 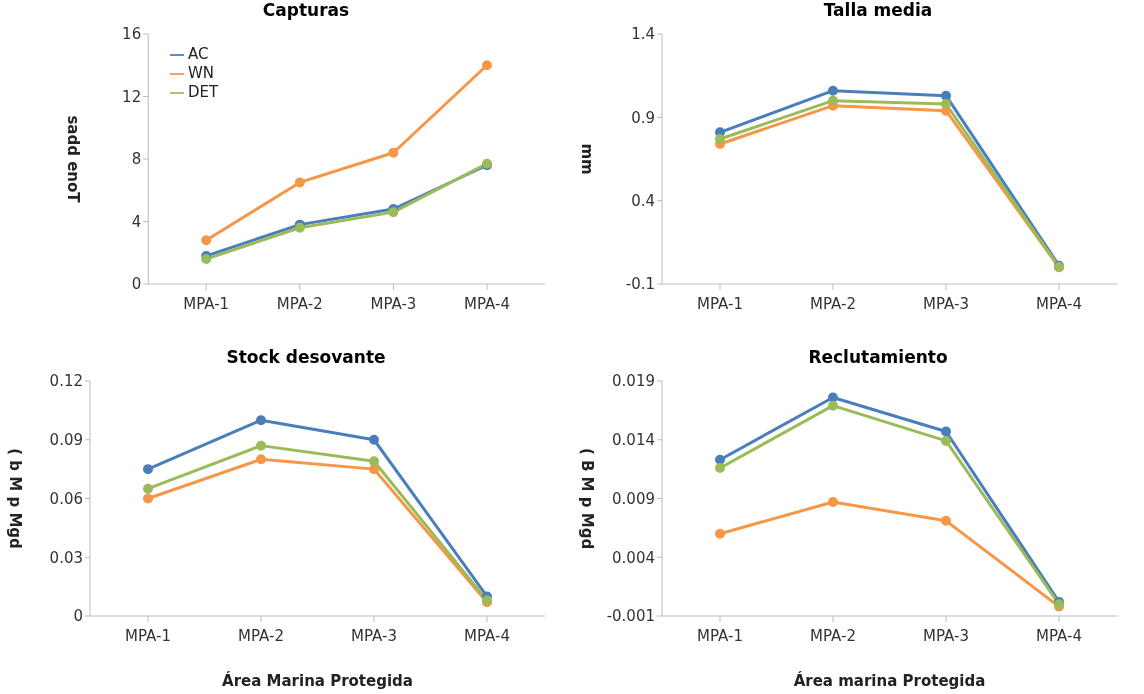 What do you see at coordinates (640, 284) in the screenshot?
I see `y-tick-label: -0.1` at bounding box center [640, 284].